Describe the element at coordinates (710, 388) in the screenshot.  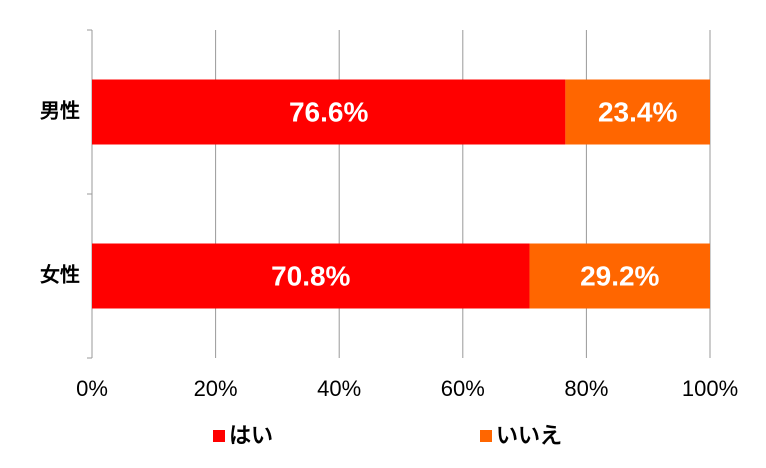
I see `x-tick-label: 100%` at that location.